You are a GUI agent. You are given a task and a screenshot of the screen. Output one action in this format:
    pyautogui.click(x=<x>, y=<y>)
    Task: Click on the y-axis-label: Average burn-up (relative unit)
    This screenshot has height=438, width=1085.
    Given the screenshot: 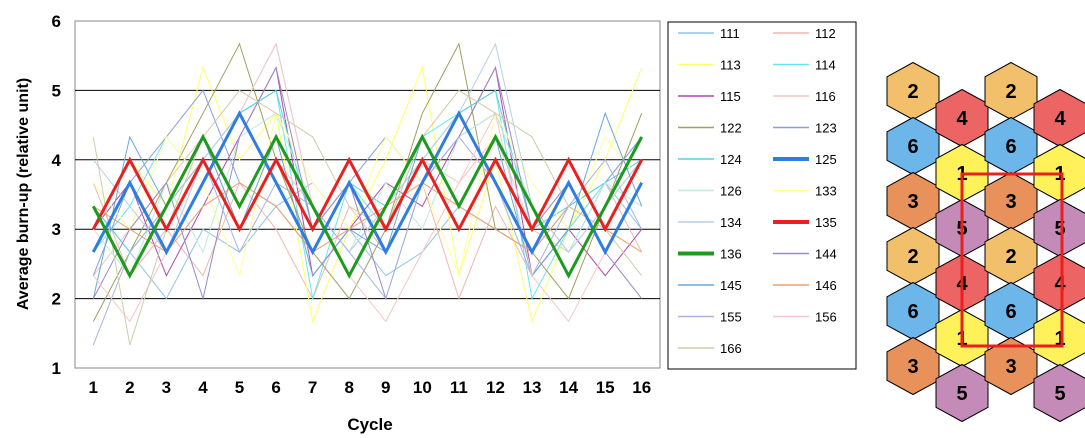 What is the action you would take?
    pyautogui.click(x=23, y=194)
    